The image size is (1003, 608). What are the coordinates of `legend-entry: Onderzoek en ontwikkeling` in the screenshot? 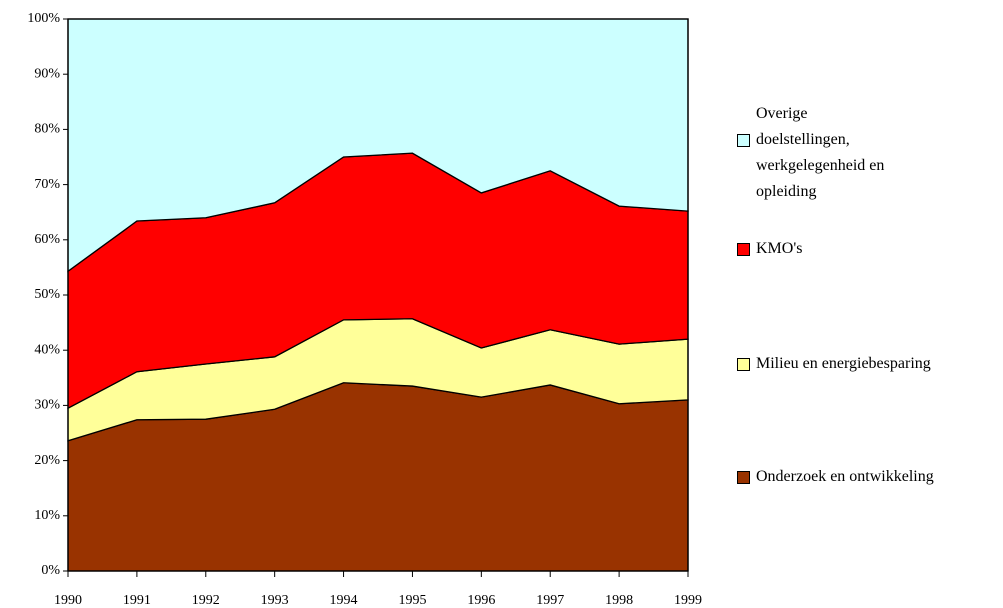 It's located at (870, 477).